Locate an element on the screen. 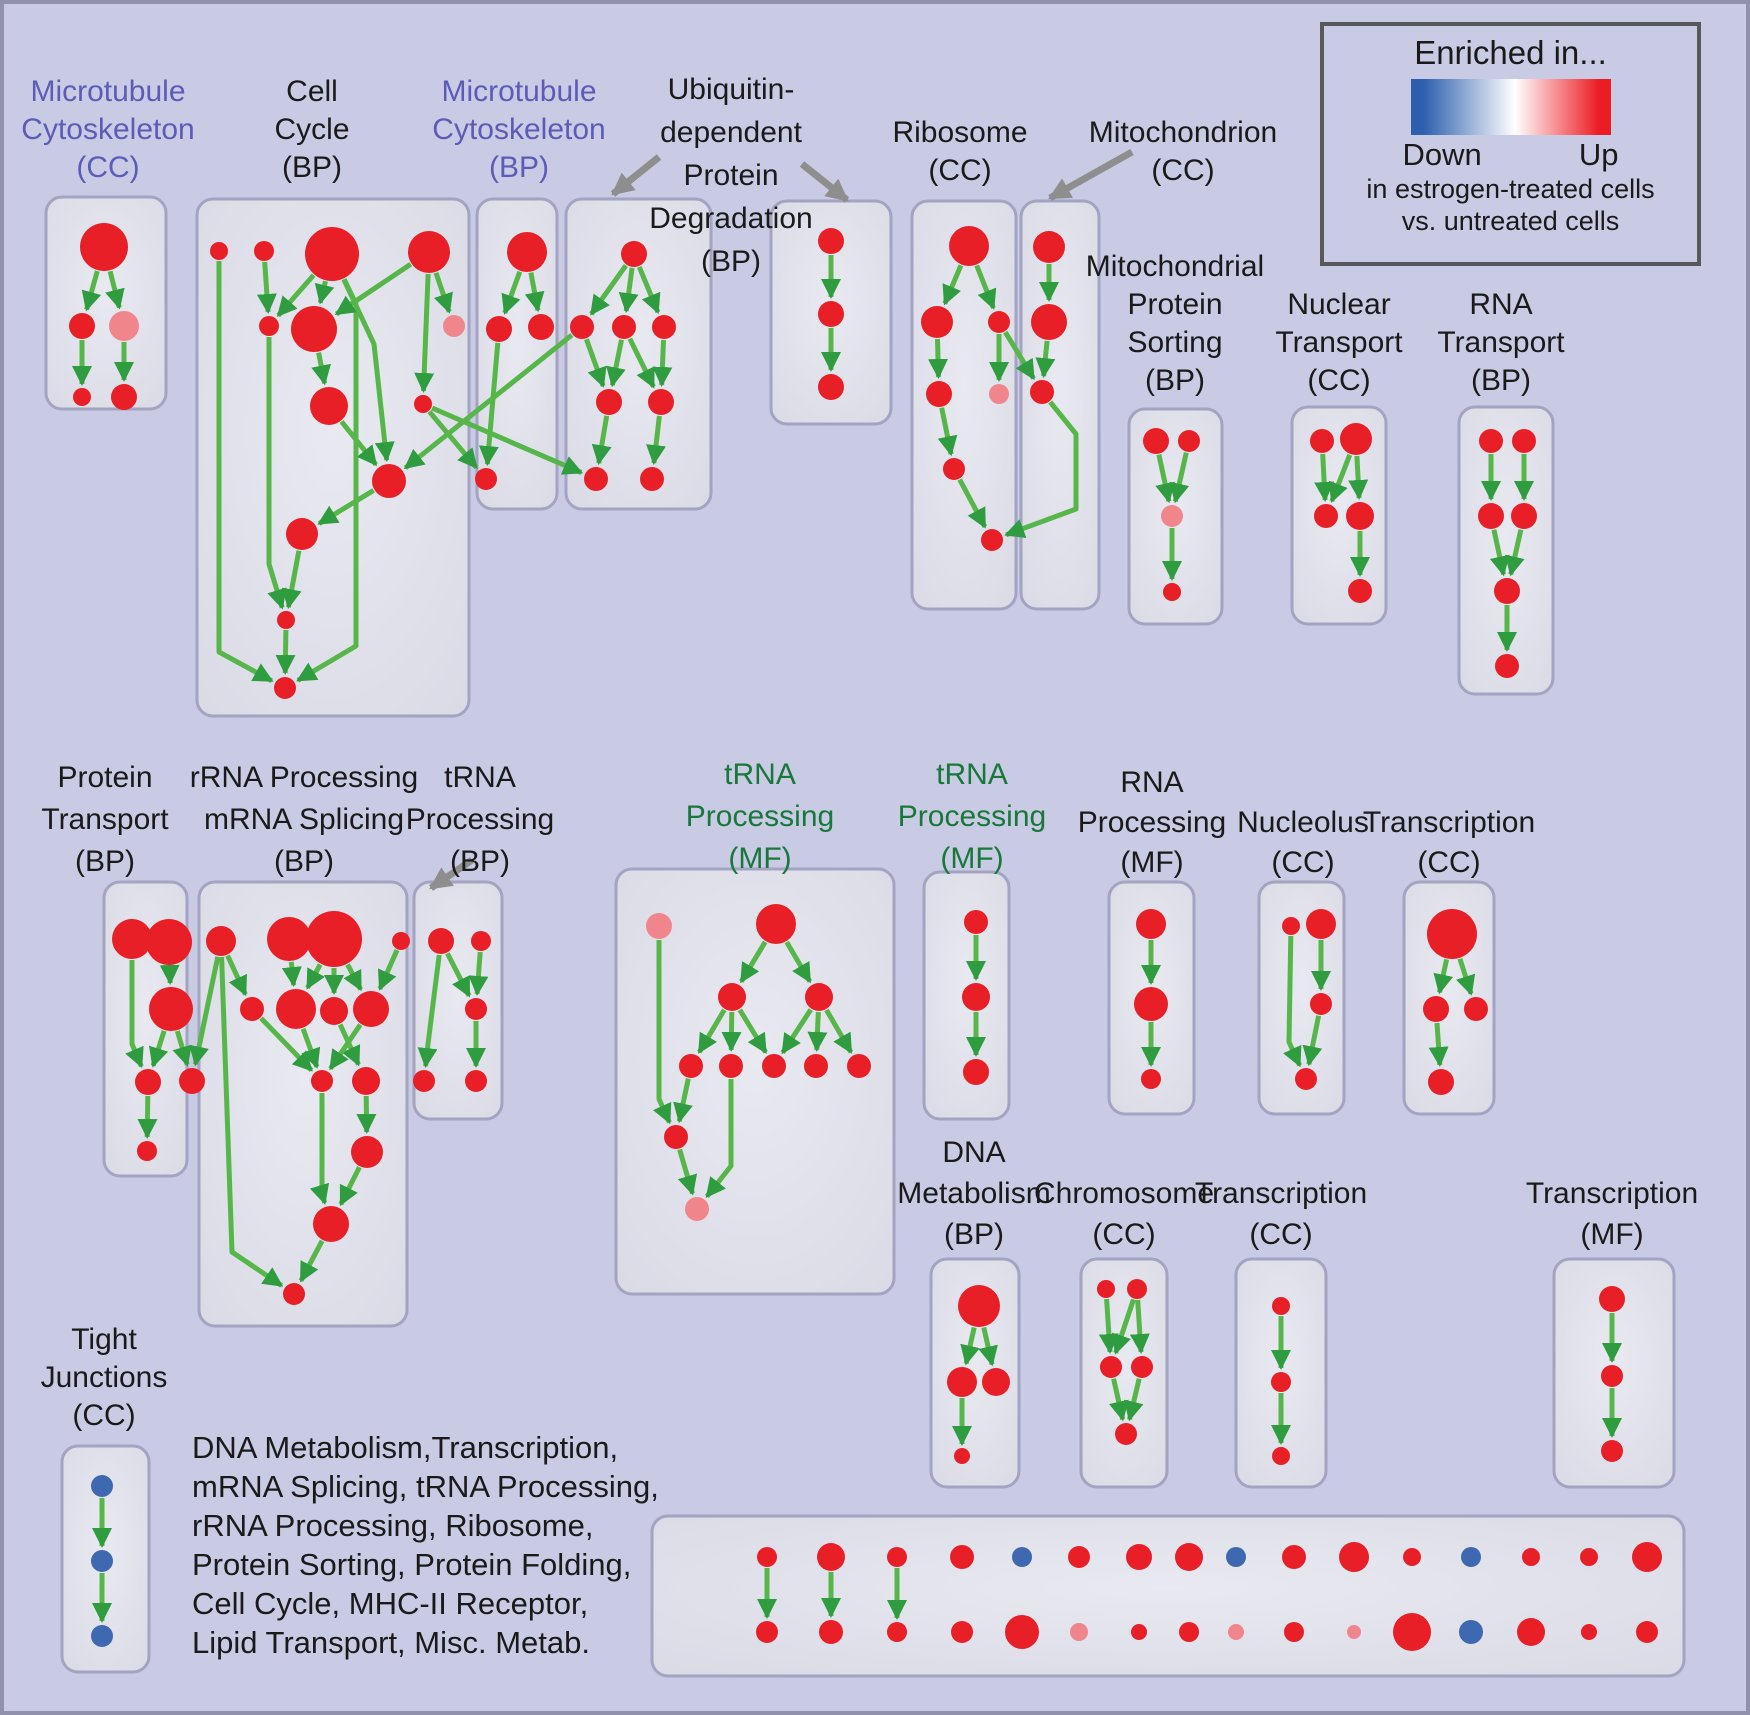 The image size is (1750, 1715). cluster-label-transcription-cc-lower: Transcription (CC) is located at coordinates (1281, 1214).